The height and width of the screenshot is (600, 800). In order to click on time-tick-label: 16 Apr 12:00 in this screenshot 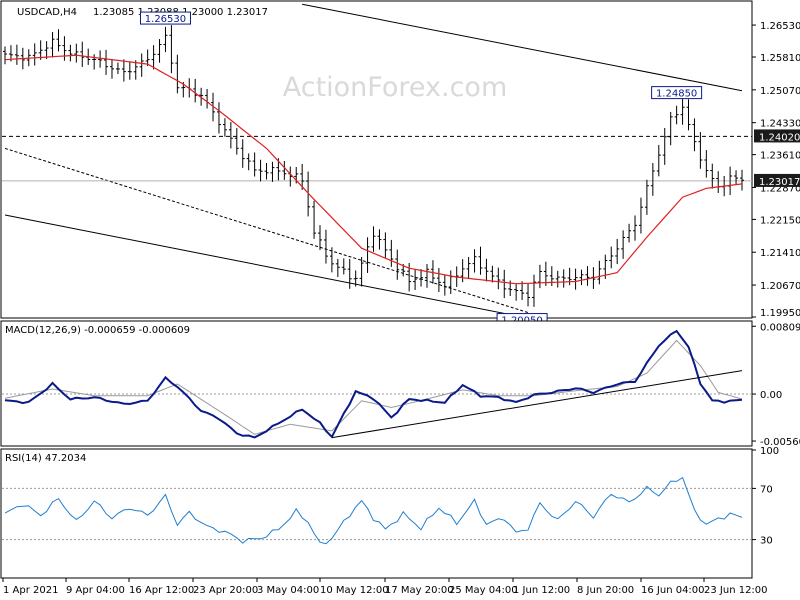, I will do `click(161, 590)`.